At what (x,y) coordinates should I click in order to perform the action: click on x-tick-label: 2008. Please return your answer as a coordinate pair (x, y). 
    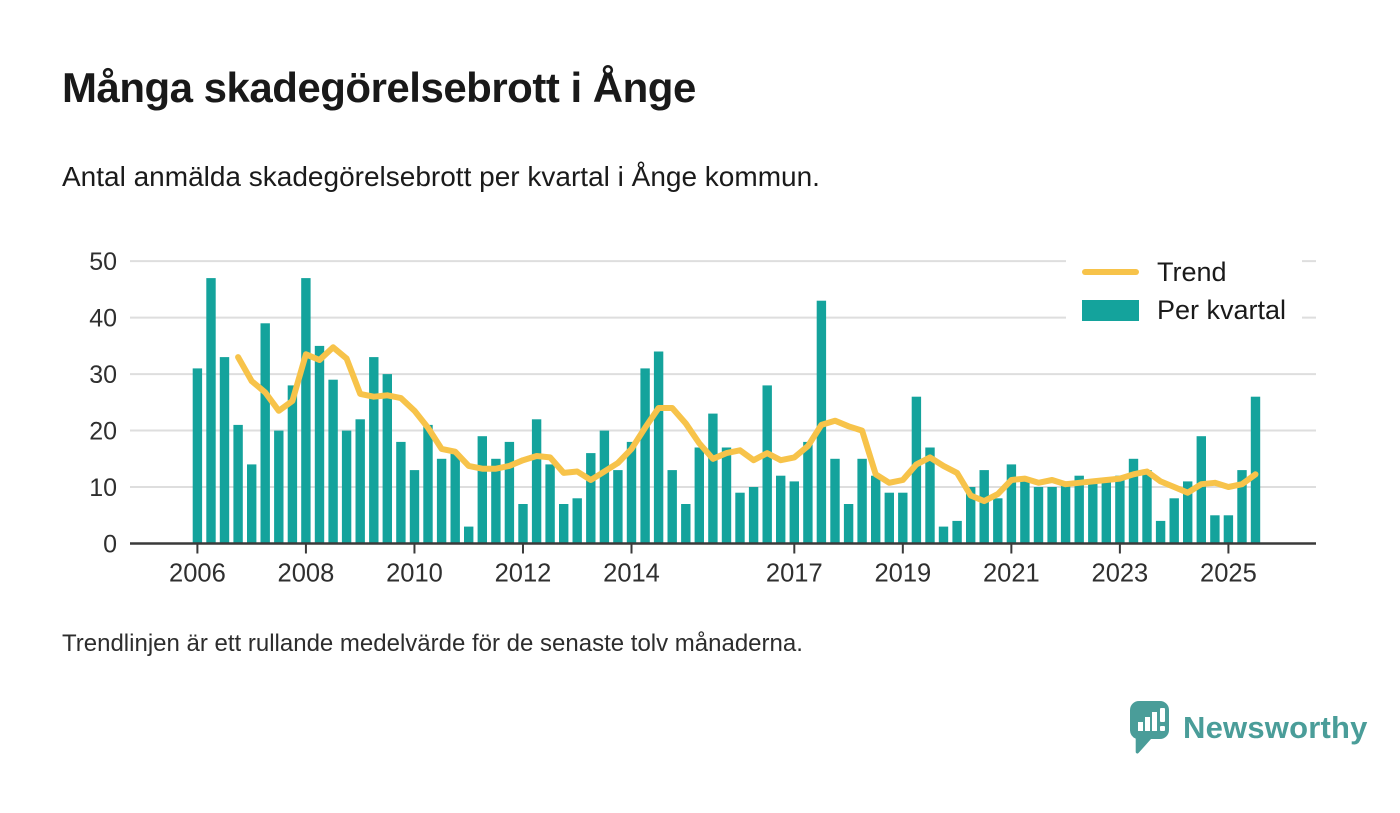
    Looking at the image, I should click on (306, 574).